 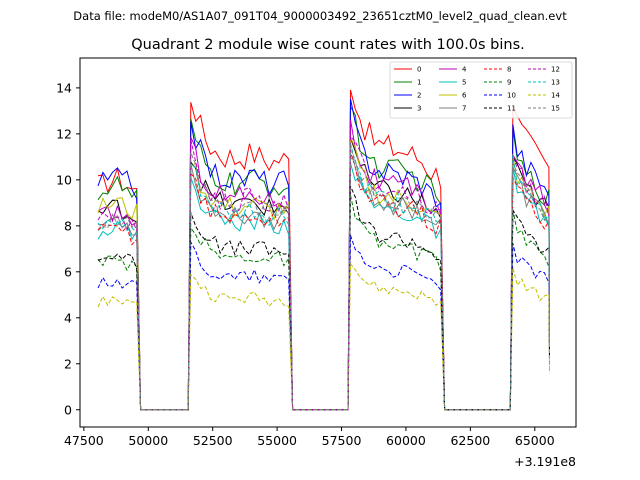 What do you see at coordinates (68, 363) in the screenshot?
I see `y-tick-label: 2` at bounding box center [68, 363].